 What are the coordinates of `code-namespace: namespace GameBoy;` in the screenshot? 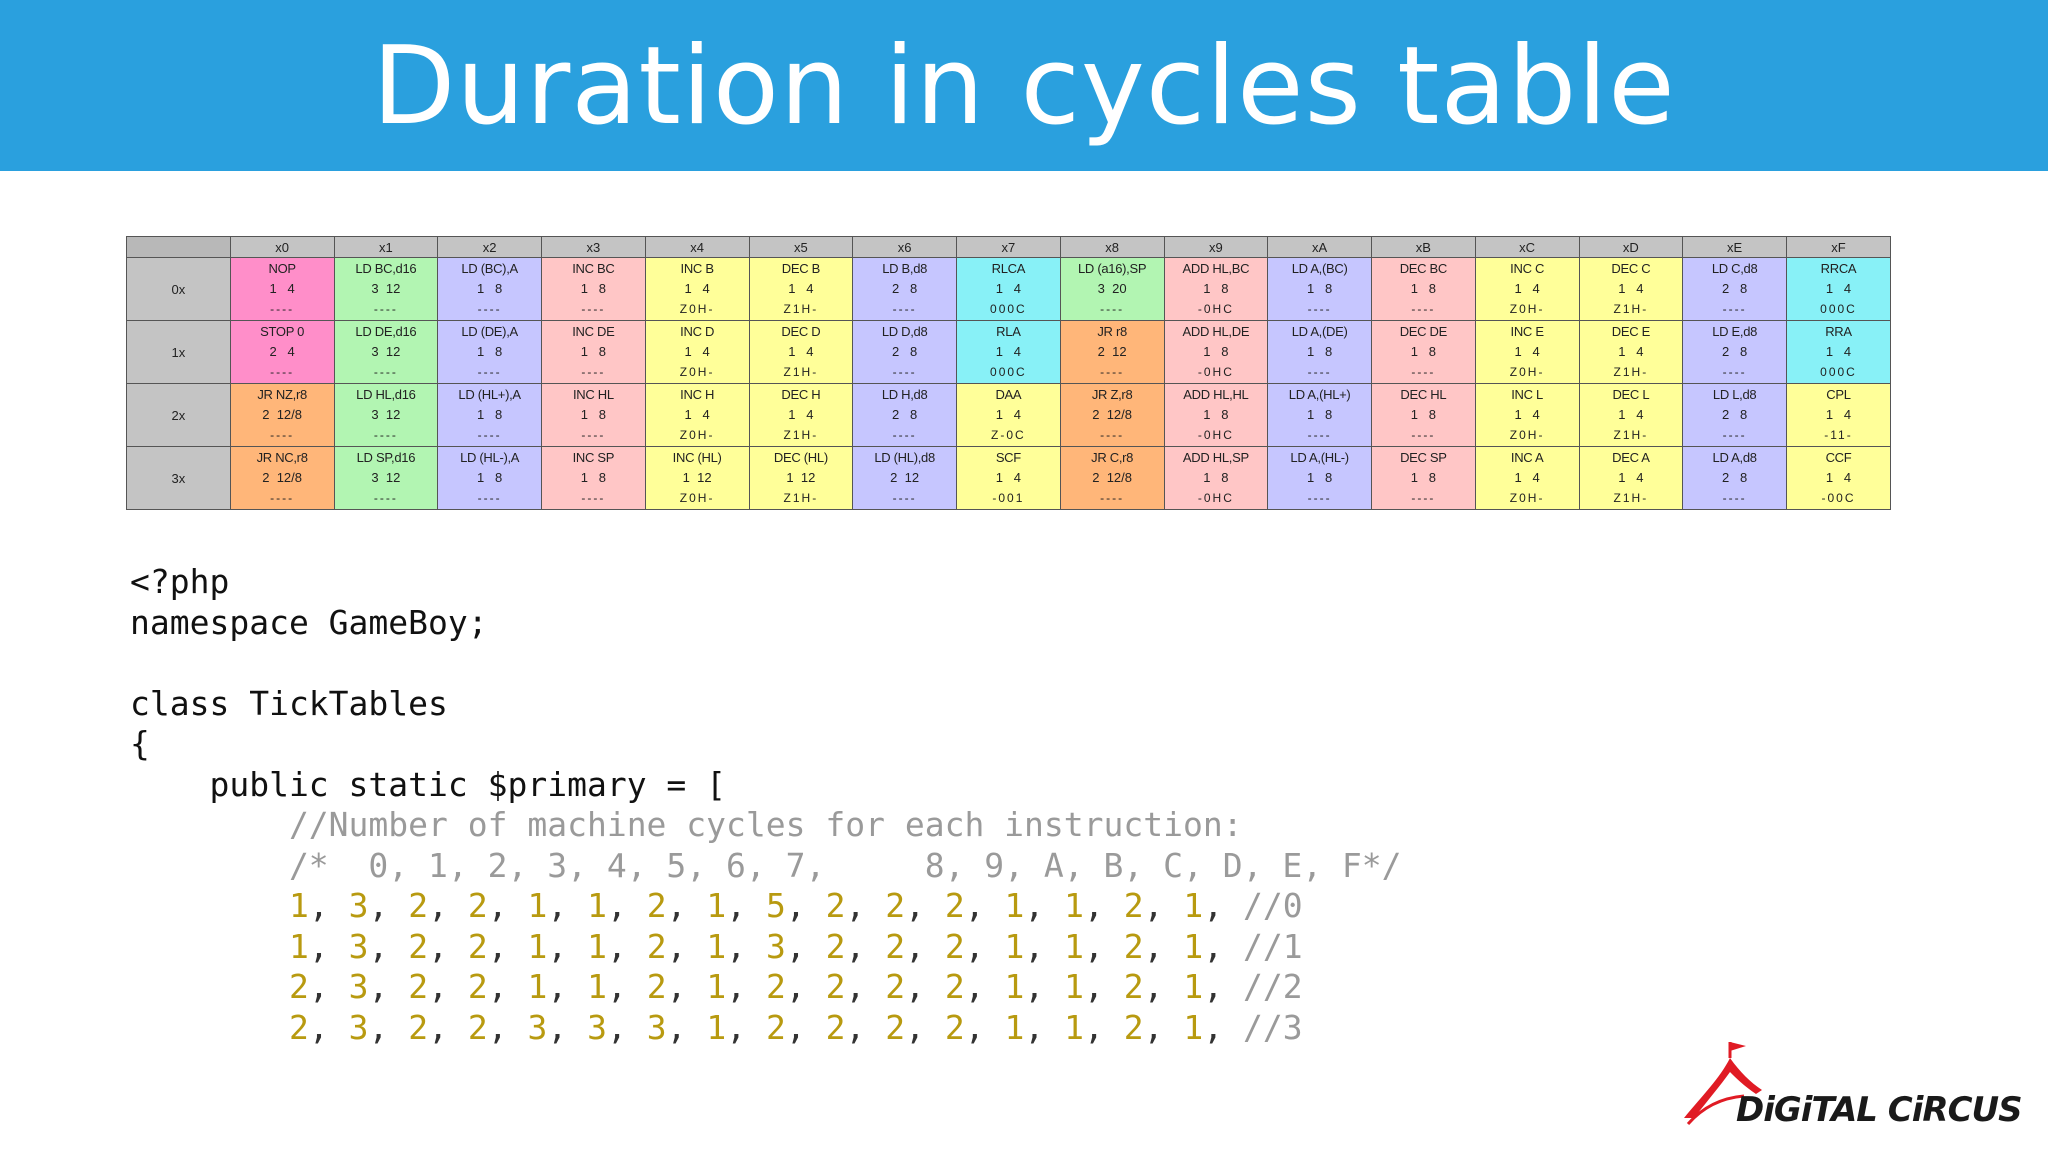 It's located at (309, 622).